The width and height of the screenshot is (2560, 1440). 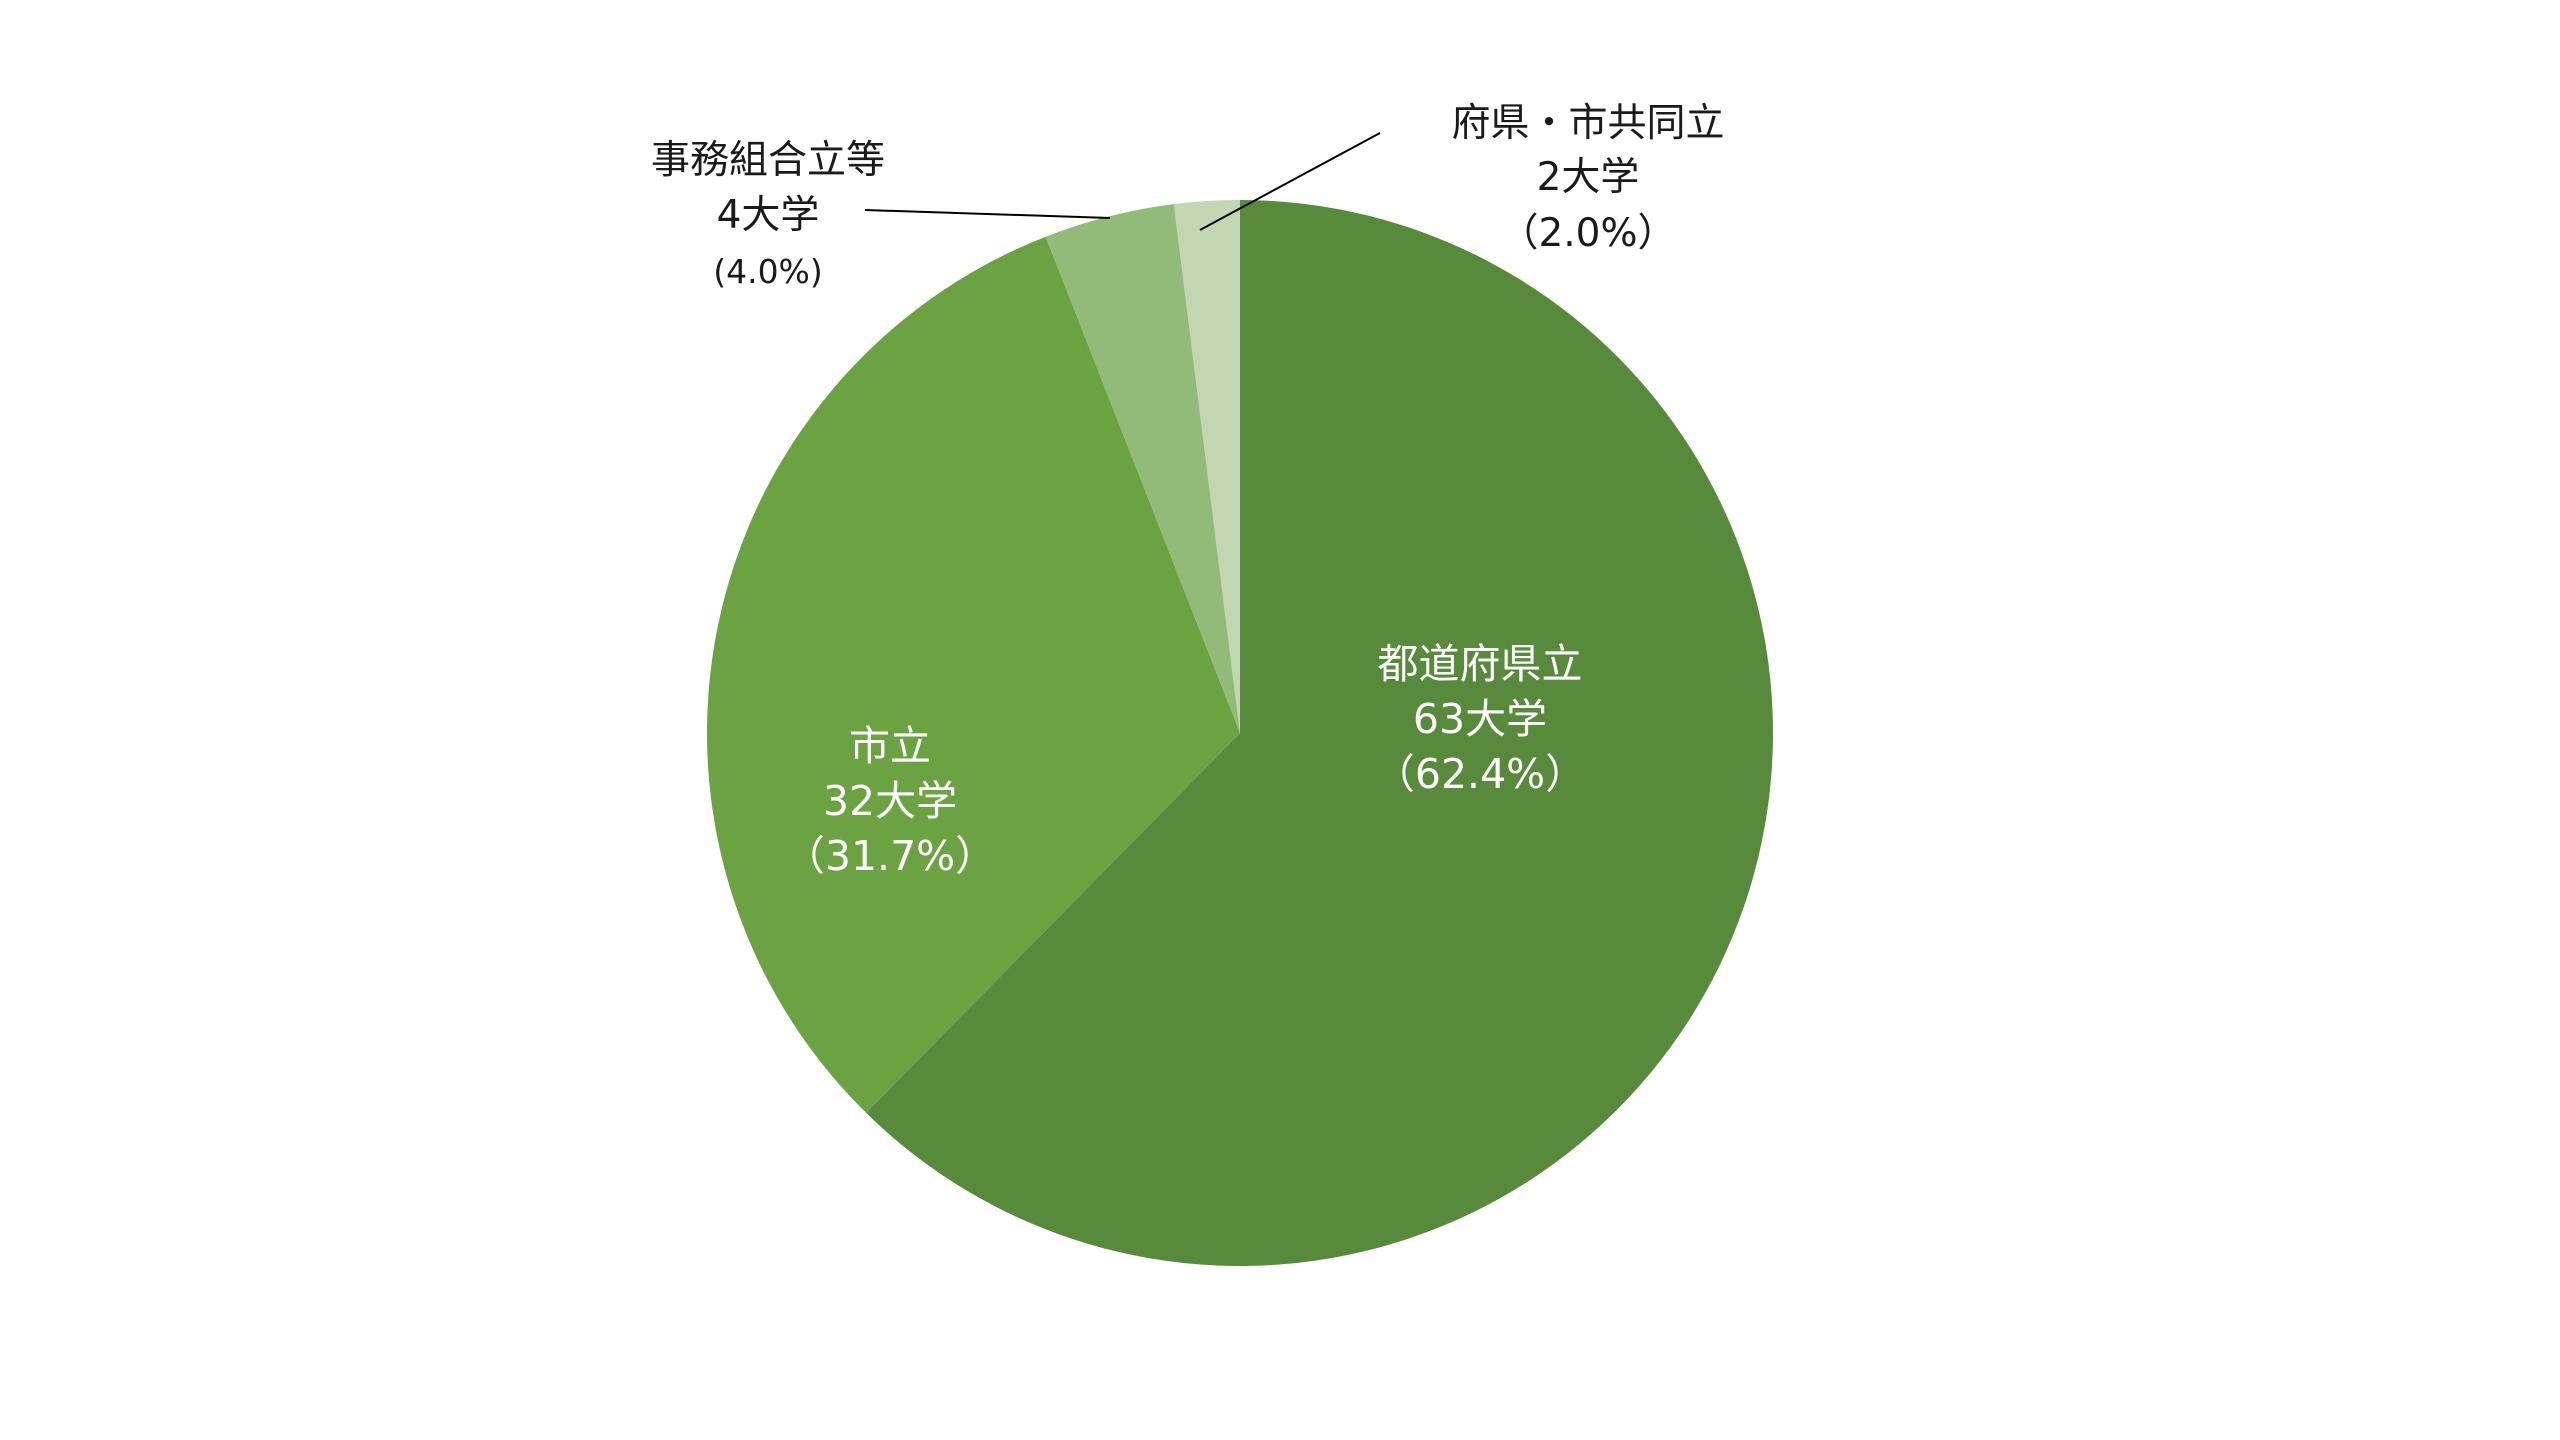 I want to click on slice-label-count-shiritsu: 32大学, so click(x=890, y=801).